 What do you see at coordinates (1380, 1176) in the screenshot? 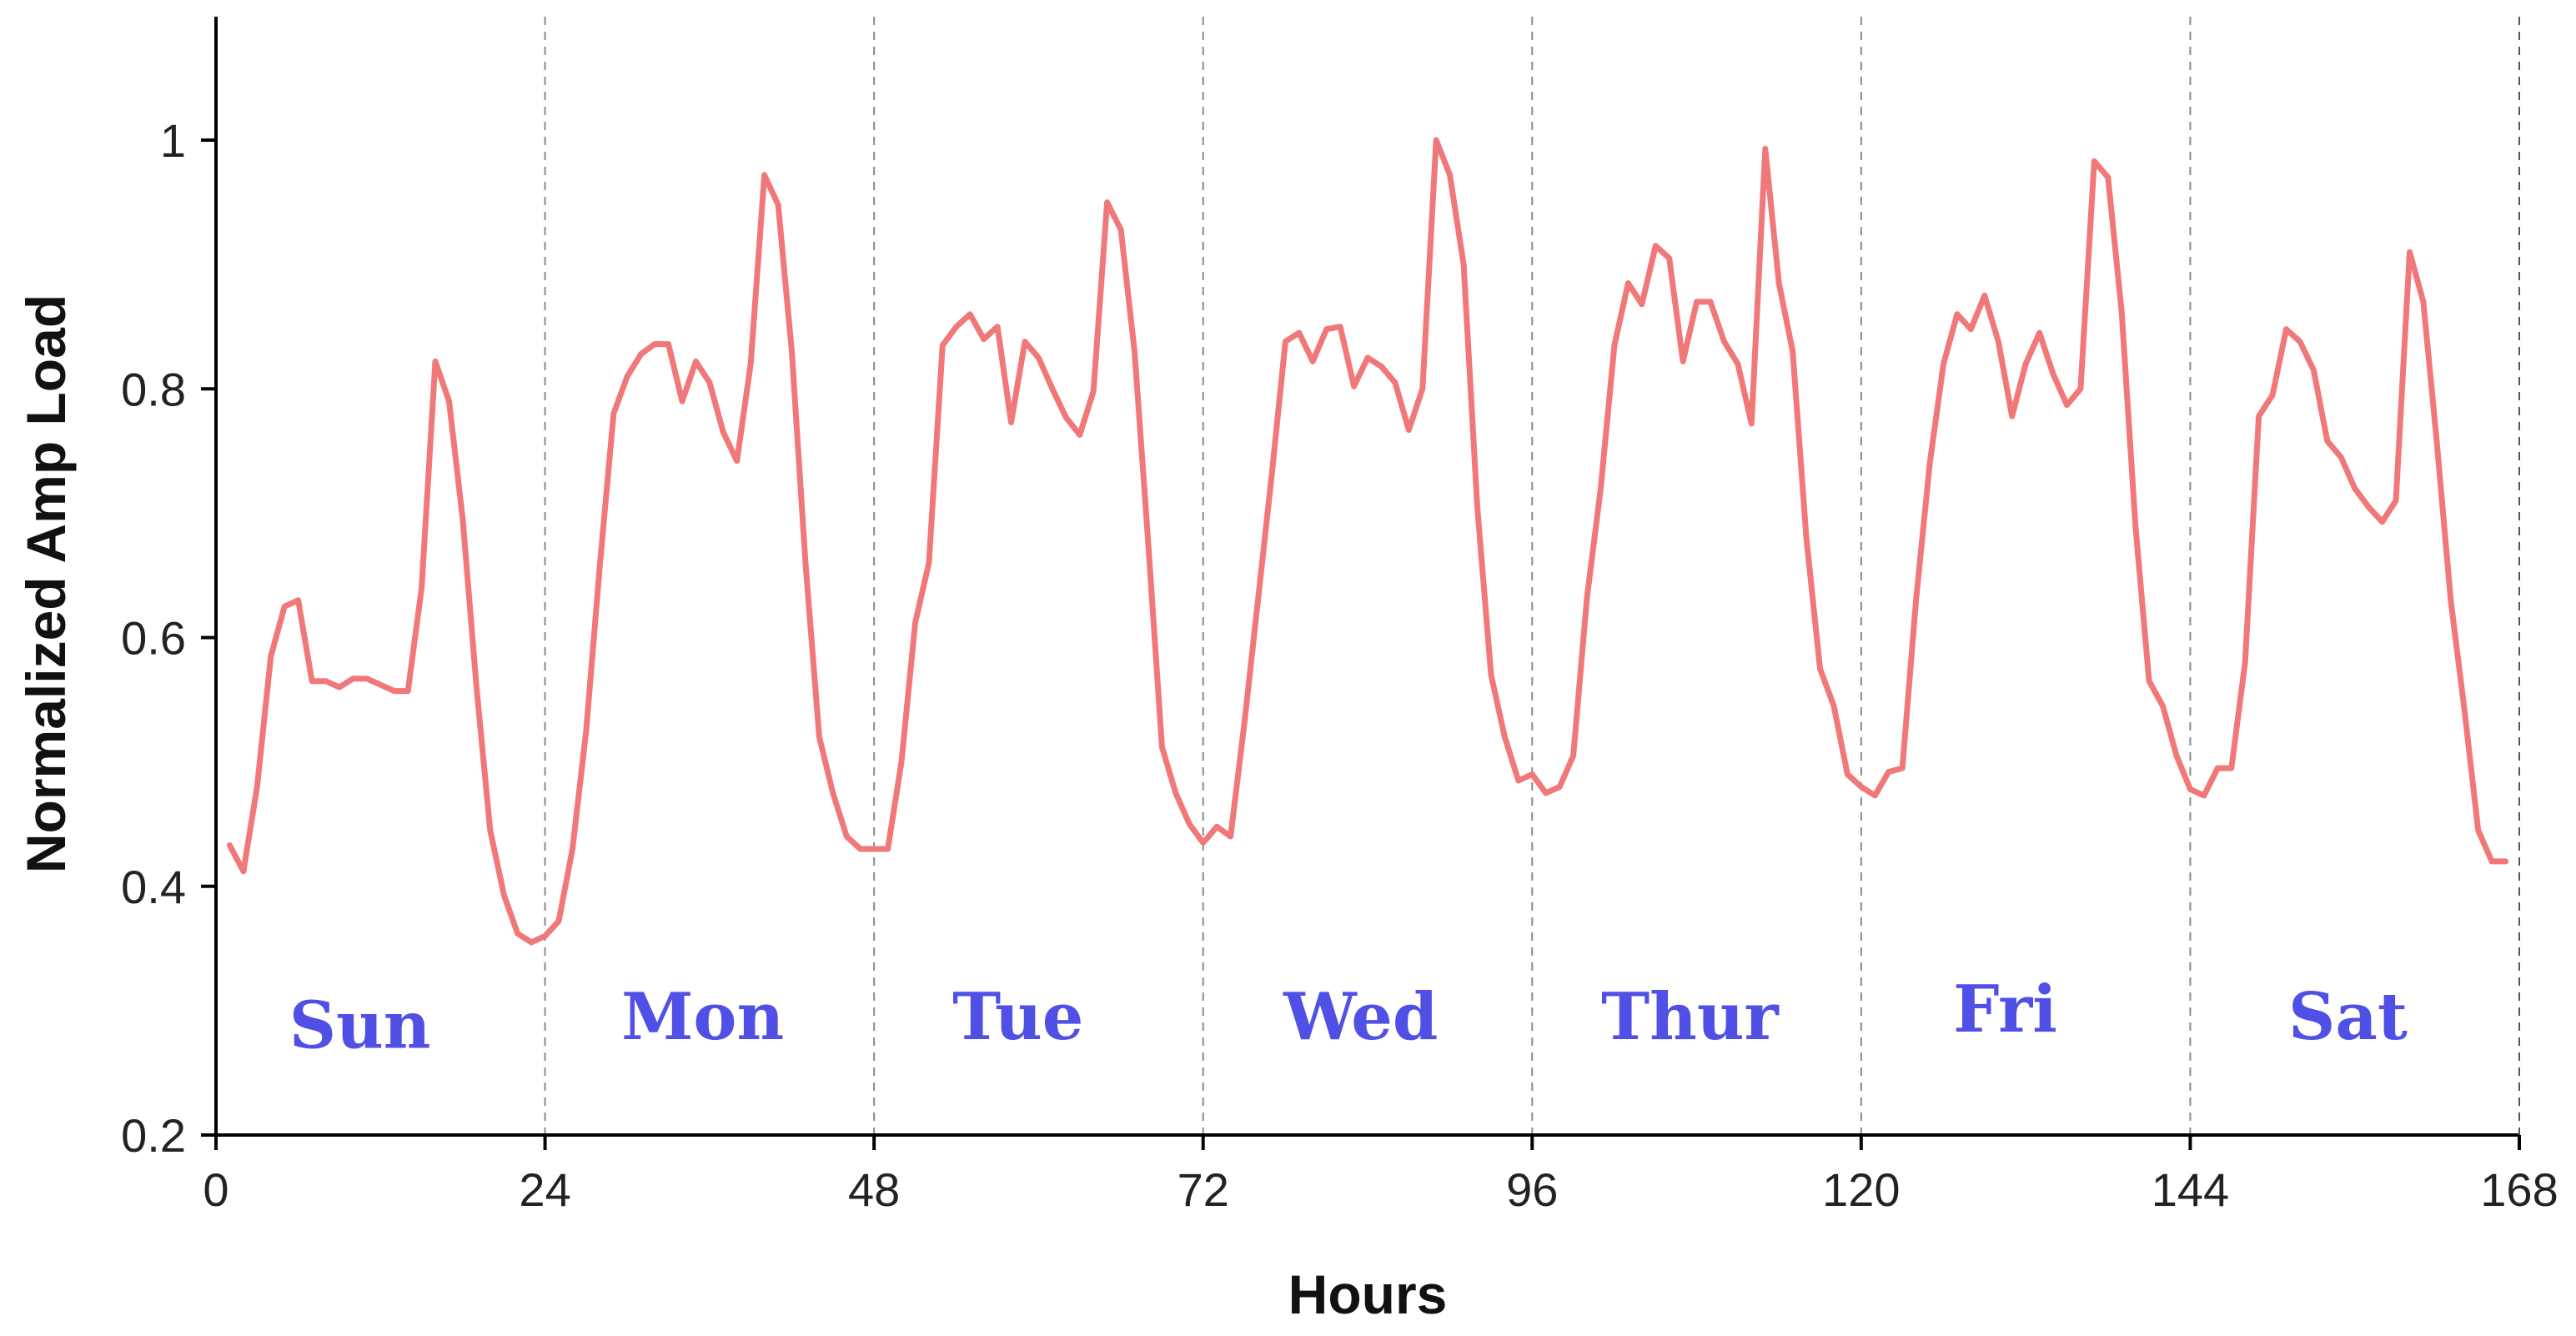
I see `x-ticks: 0 24 48 72 96 120 144 168` at bounding box center [1380, 1176].